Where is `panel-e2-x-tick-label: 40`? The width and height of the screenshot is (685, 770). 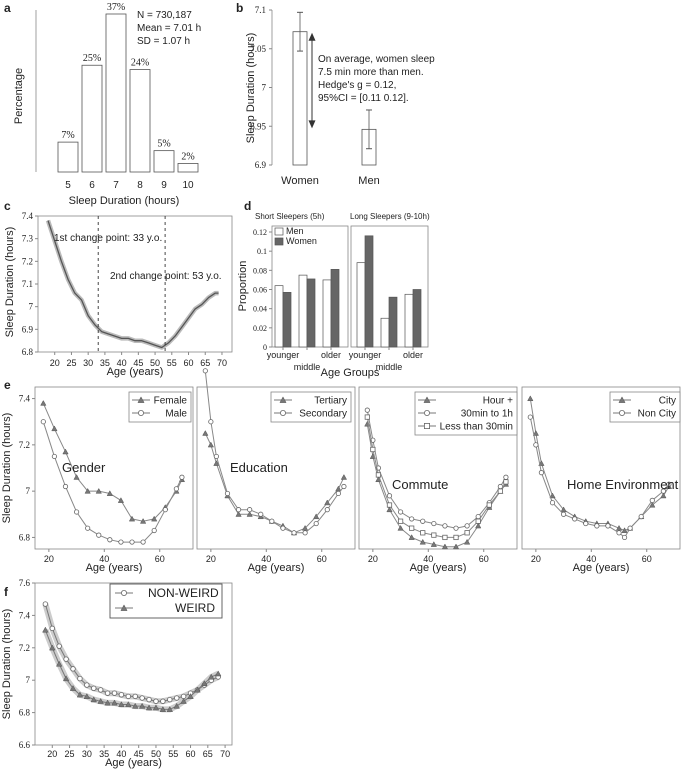
panel-e2-x-tick-label: 40 is located at coordinates (266, 559).